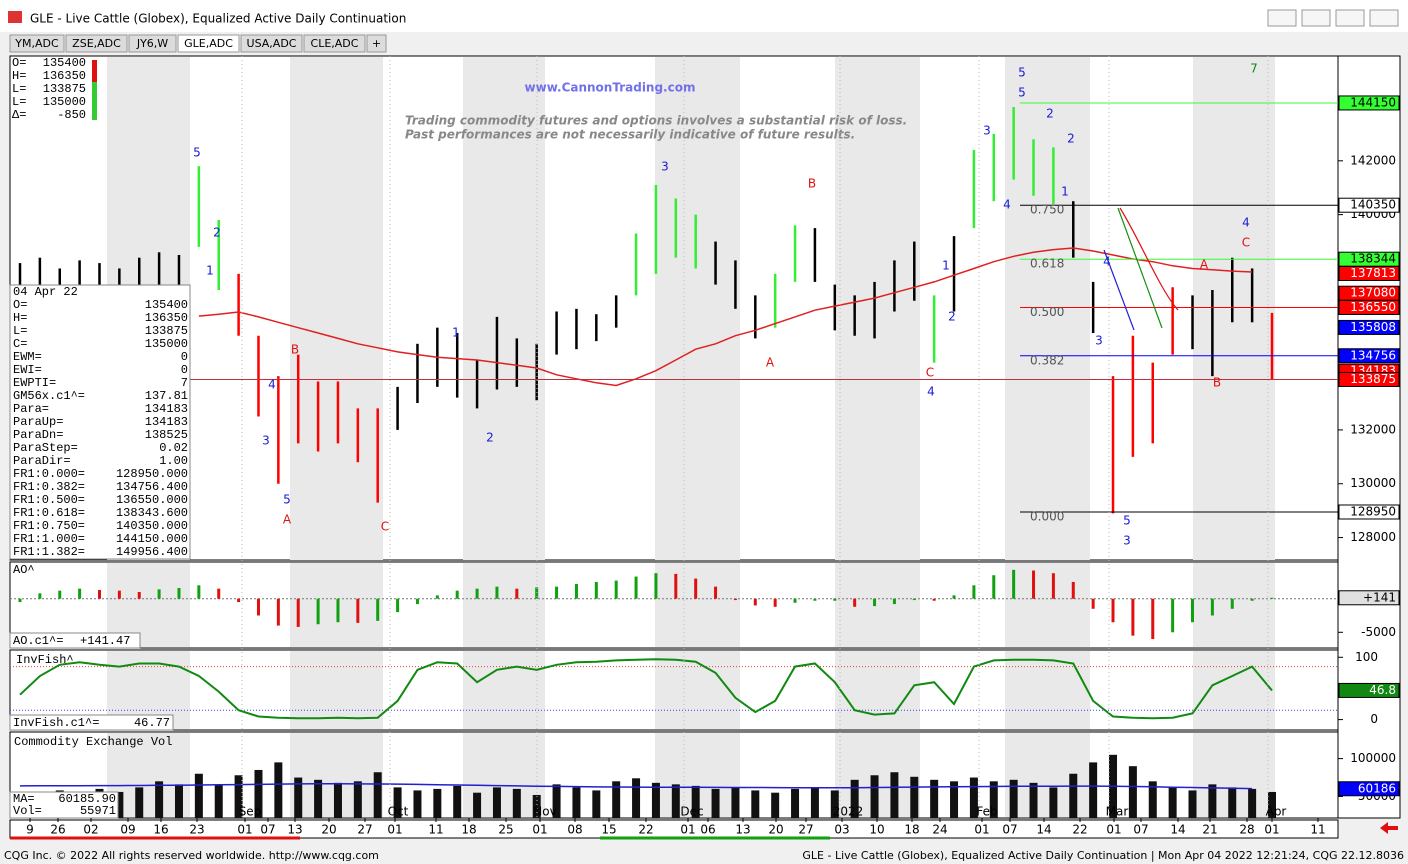 The height and width of the screenshot is (864, 1408). I want to click on tab-label: ZSE,ADC, so click(96, 43).